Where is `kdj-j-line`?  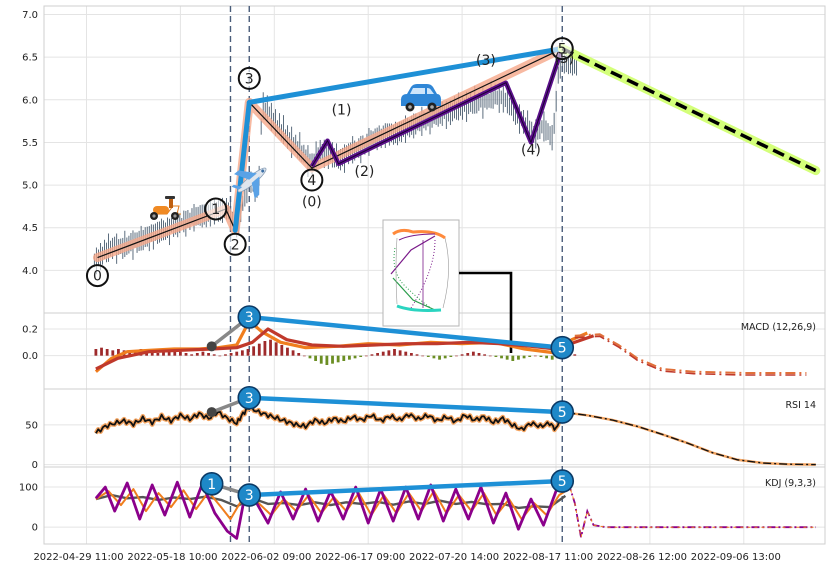
kdj-j-line is located at coordinates (332, 510).